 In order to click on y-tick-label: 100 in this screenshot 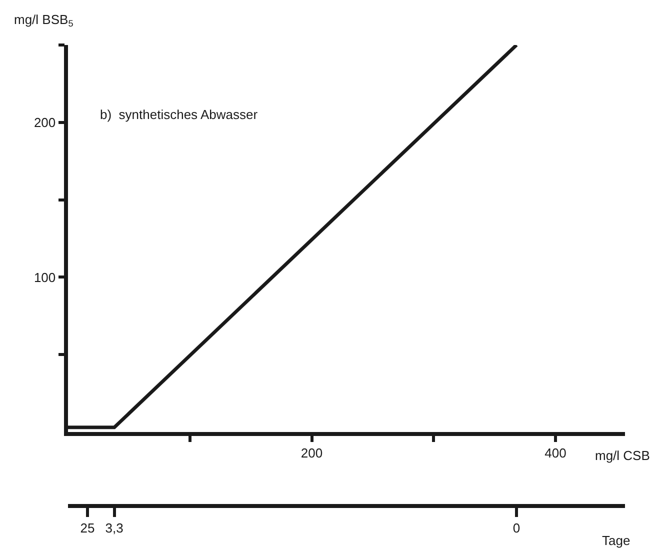, I will do `click(45, 277)`.